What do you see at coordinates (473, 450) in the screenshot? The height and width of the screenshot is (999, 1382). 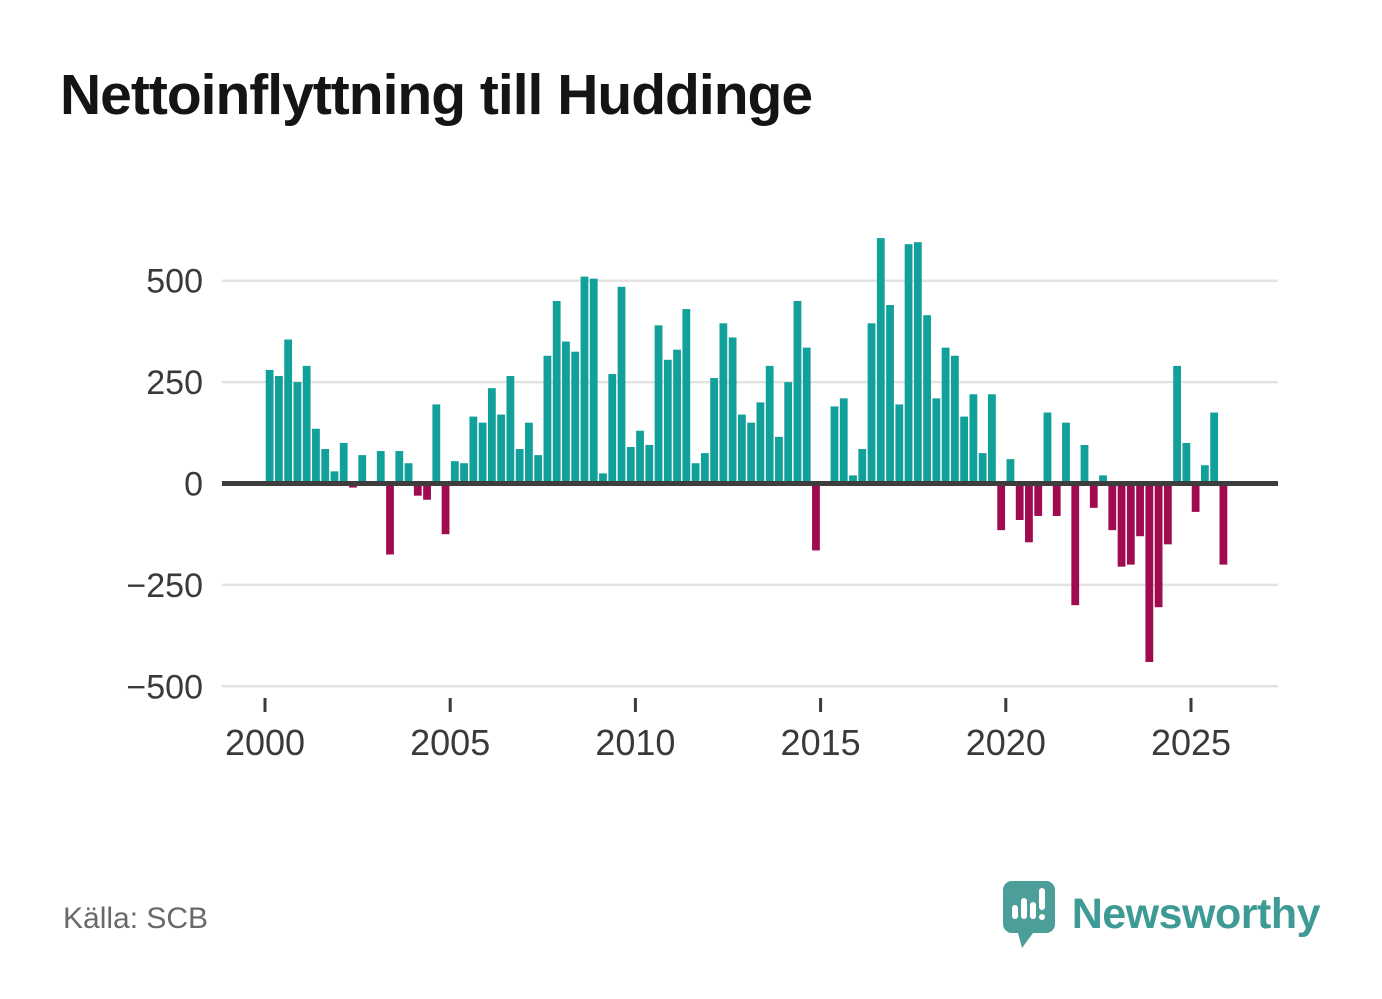 I see `bar-2005-Q3` at bounding box center [473, 450].